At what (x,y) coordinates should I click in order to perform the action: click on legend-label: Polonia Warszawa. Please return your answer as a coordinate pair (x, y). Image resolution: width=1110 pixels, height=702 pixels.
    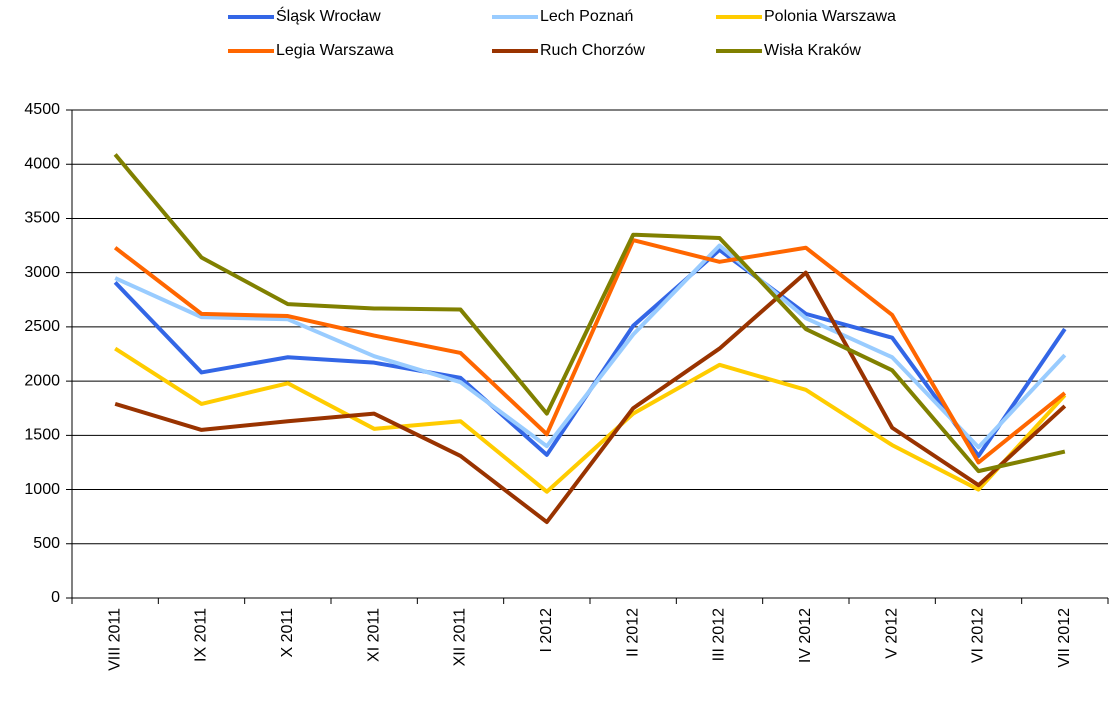
    Looking at the image, I should click on (830, 16).